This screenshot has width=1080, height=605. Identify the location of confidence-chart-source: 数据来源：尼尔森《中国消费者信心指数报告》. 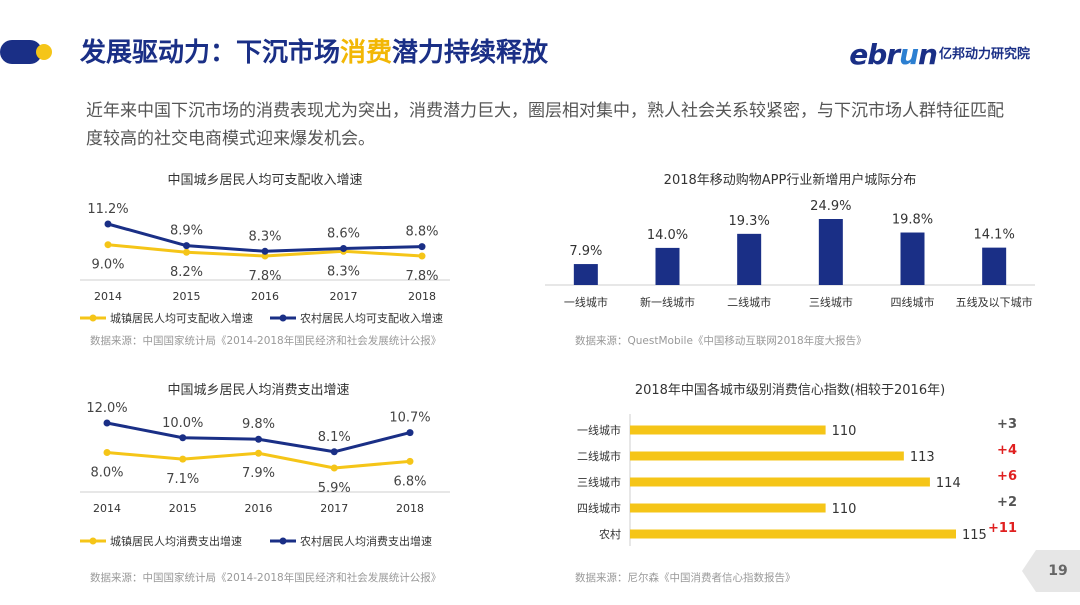
(685, 578).